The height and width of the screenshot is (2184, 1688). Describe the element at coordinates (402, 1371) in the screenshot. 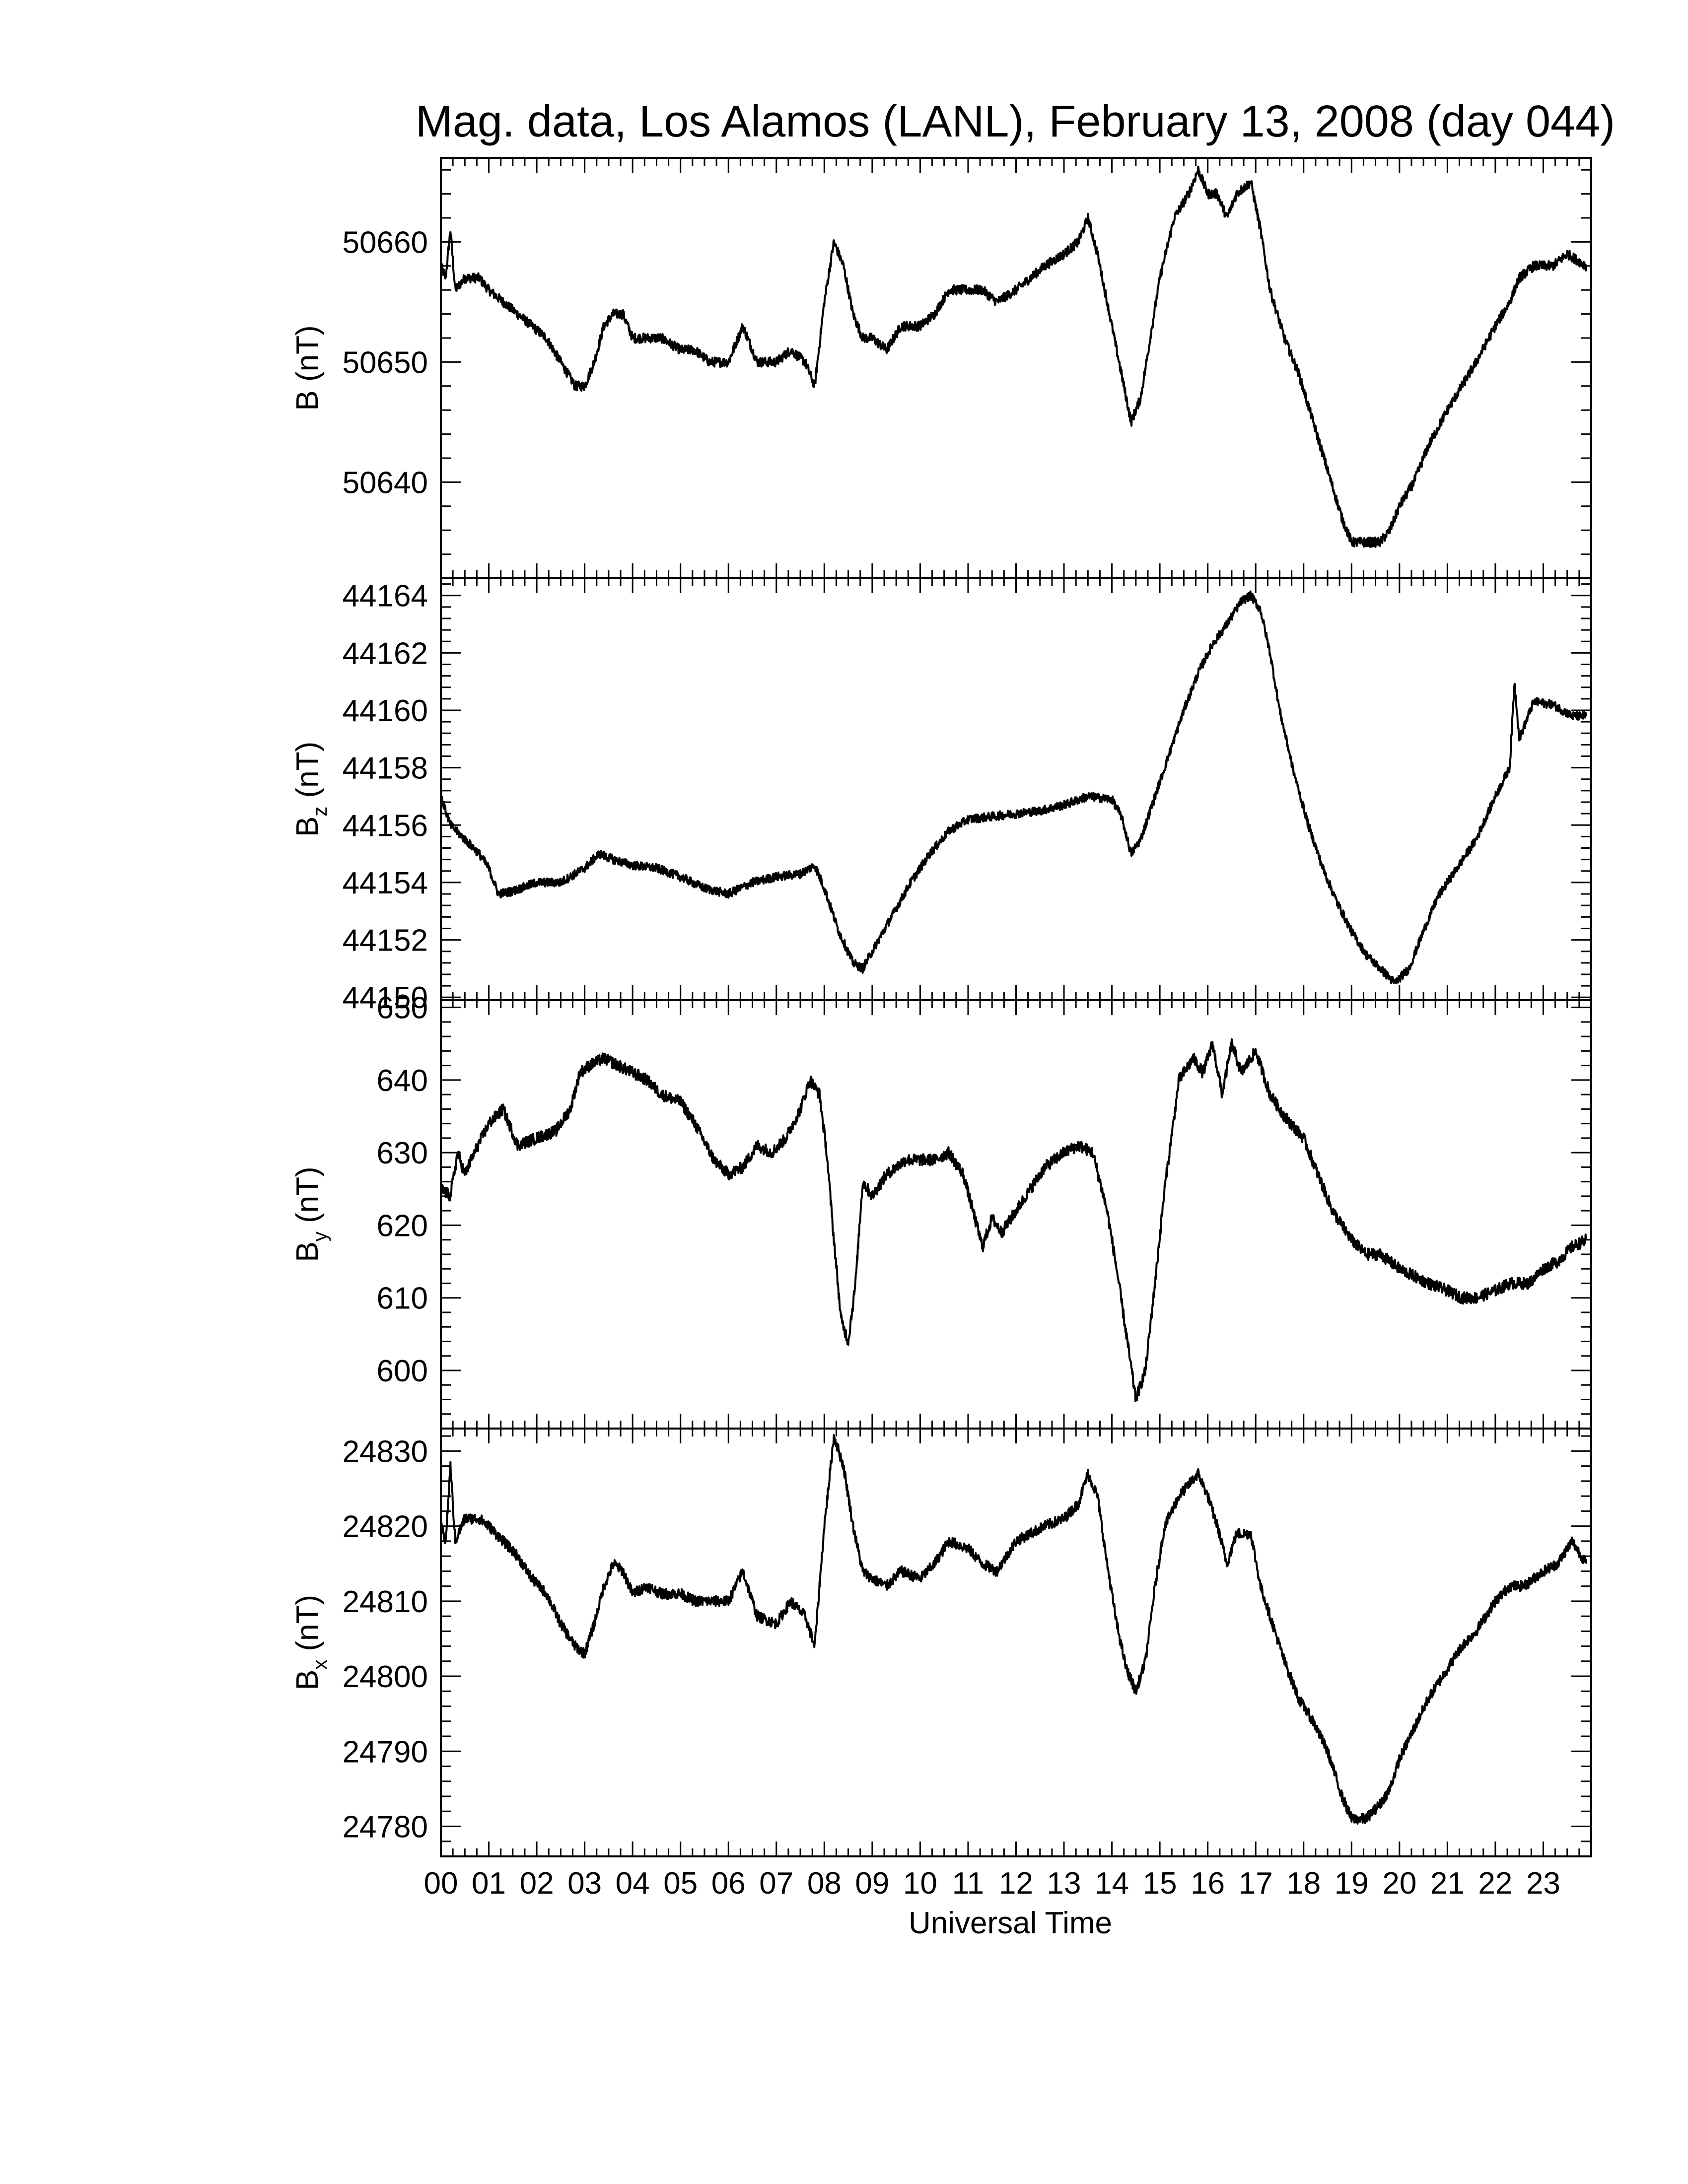

I see `y-tick-label-By: 600` at that location.